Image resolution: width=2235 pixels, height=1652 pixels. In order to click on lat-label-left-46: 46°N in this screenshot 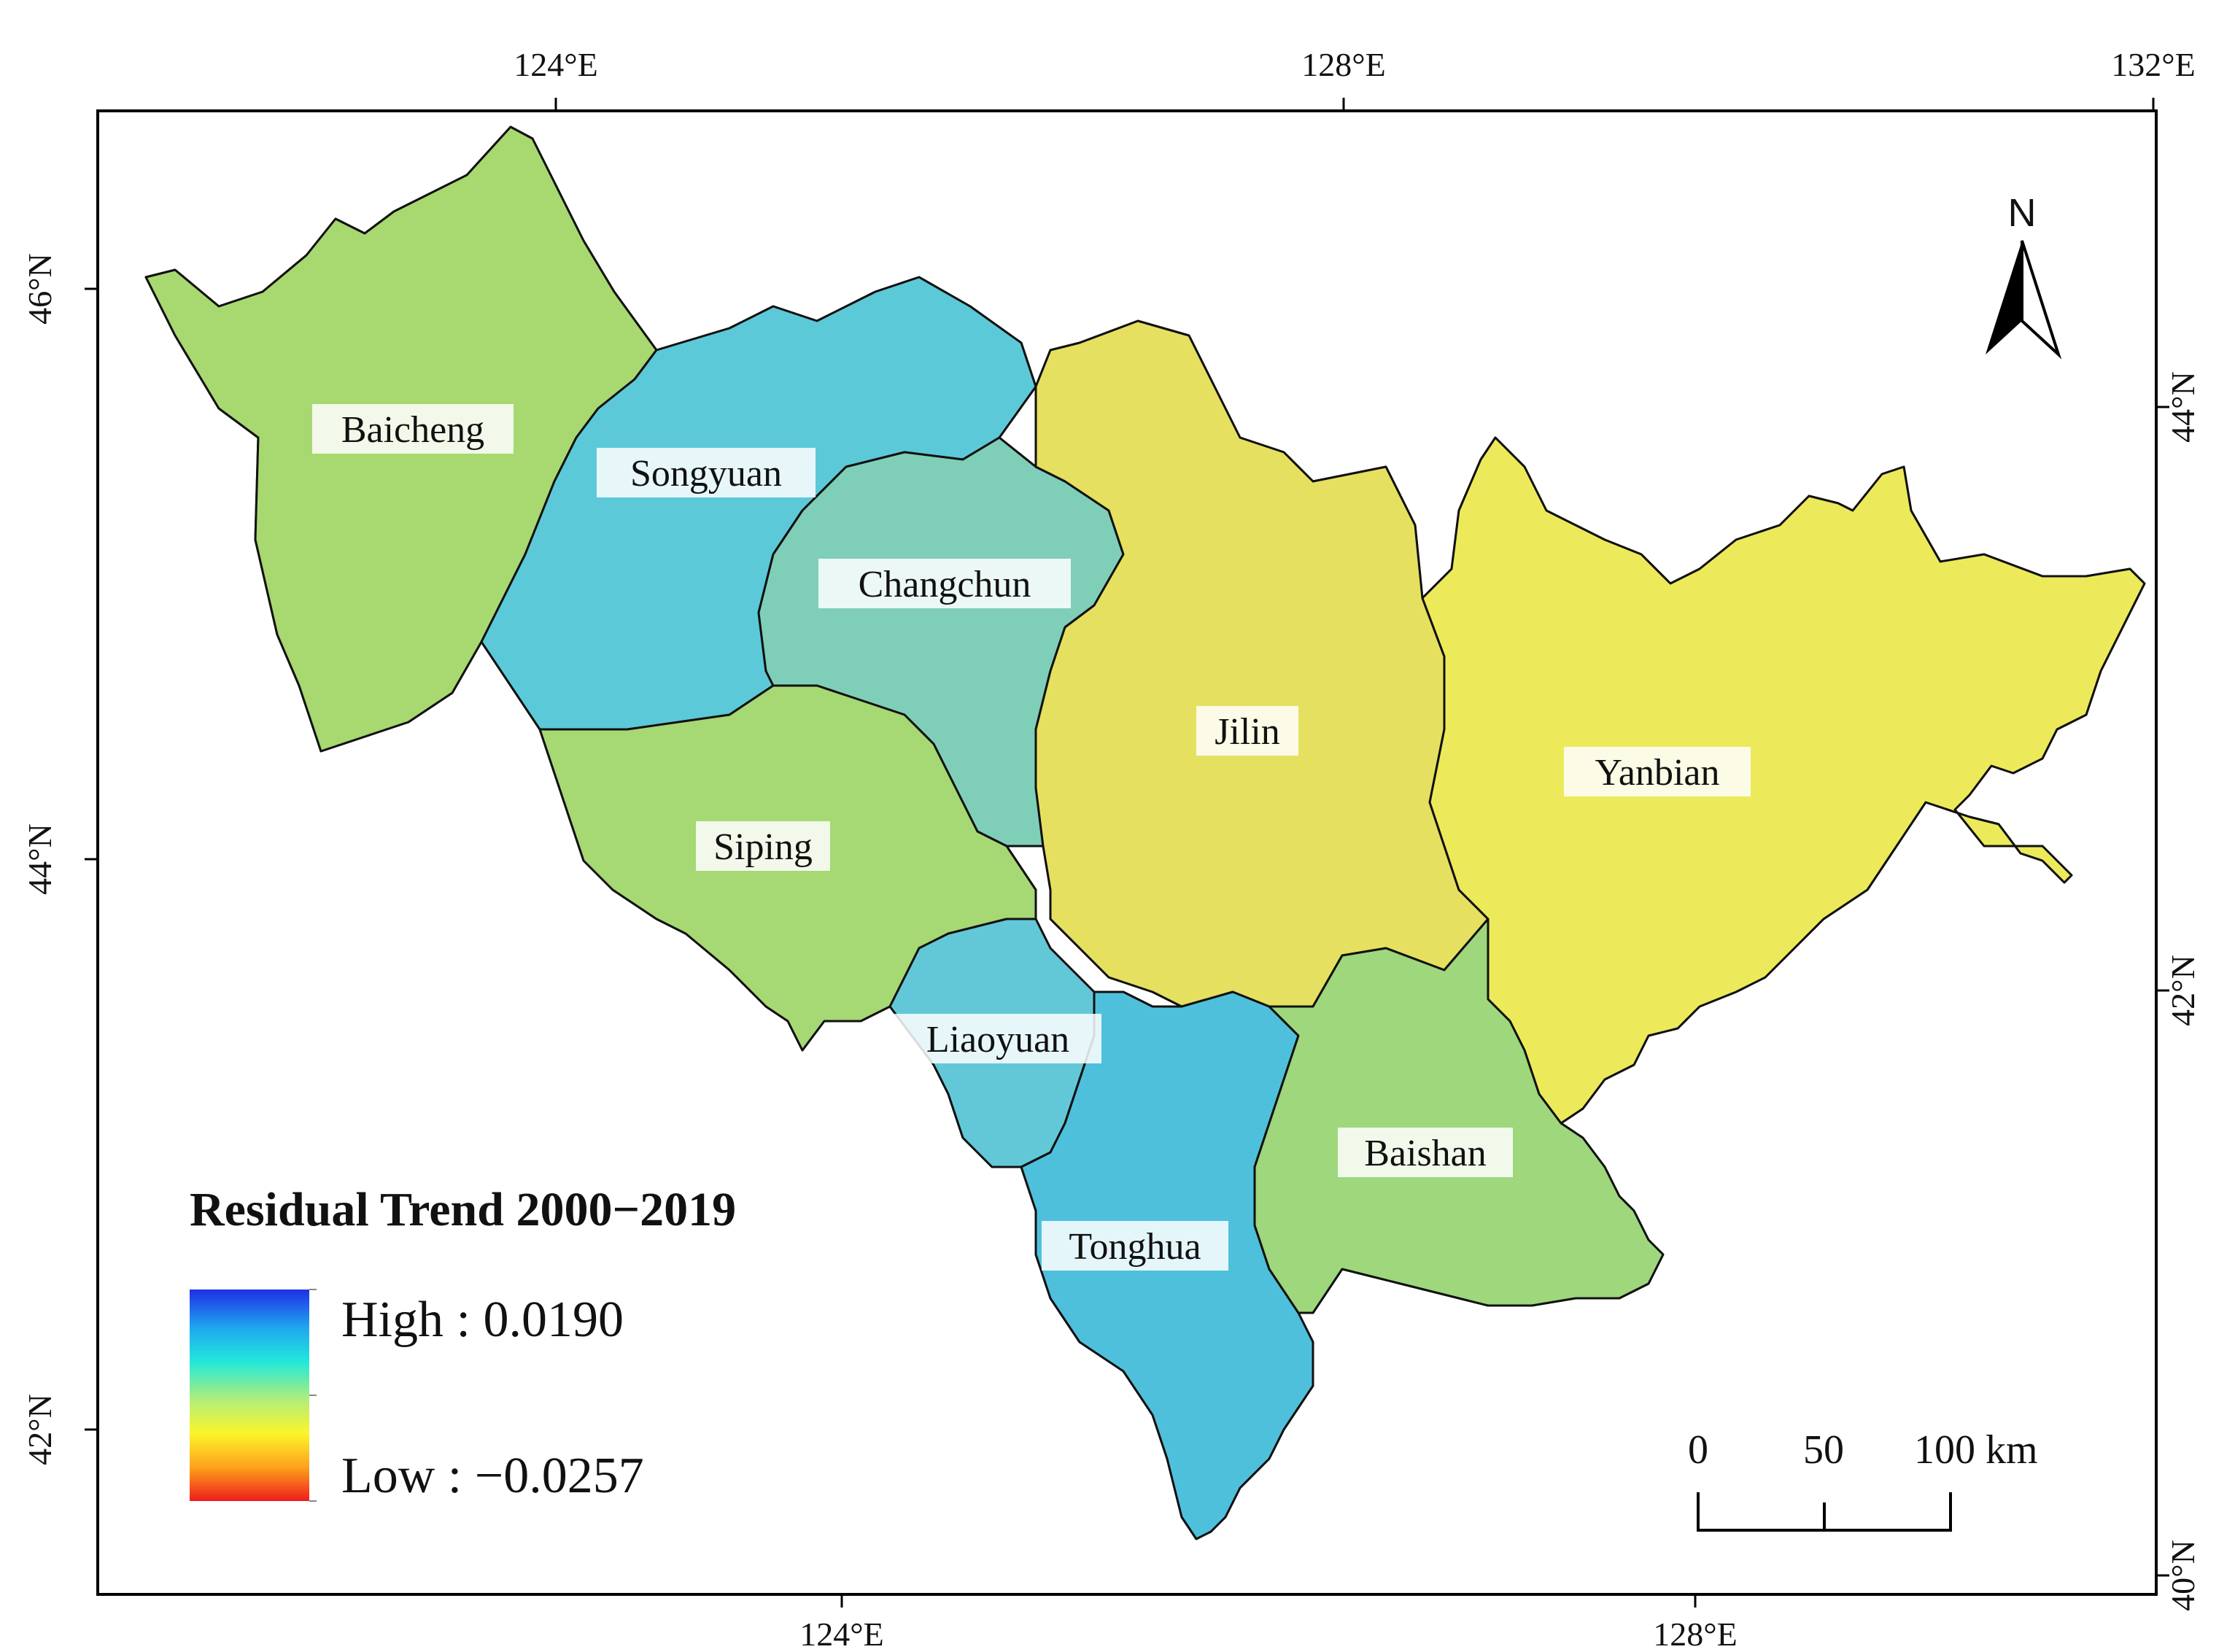, I will do `click(39, 289)`.